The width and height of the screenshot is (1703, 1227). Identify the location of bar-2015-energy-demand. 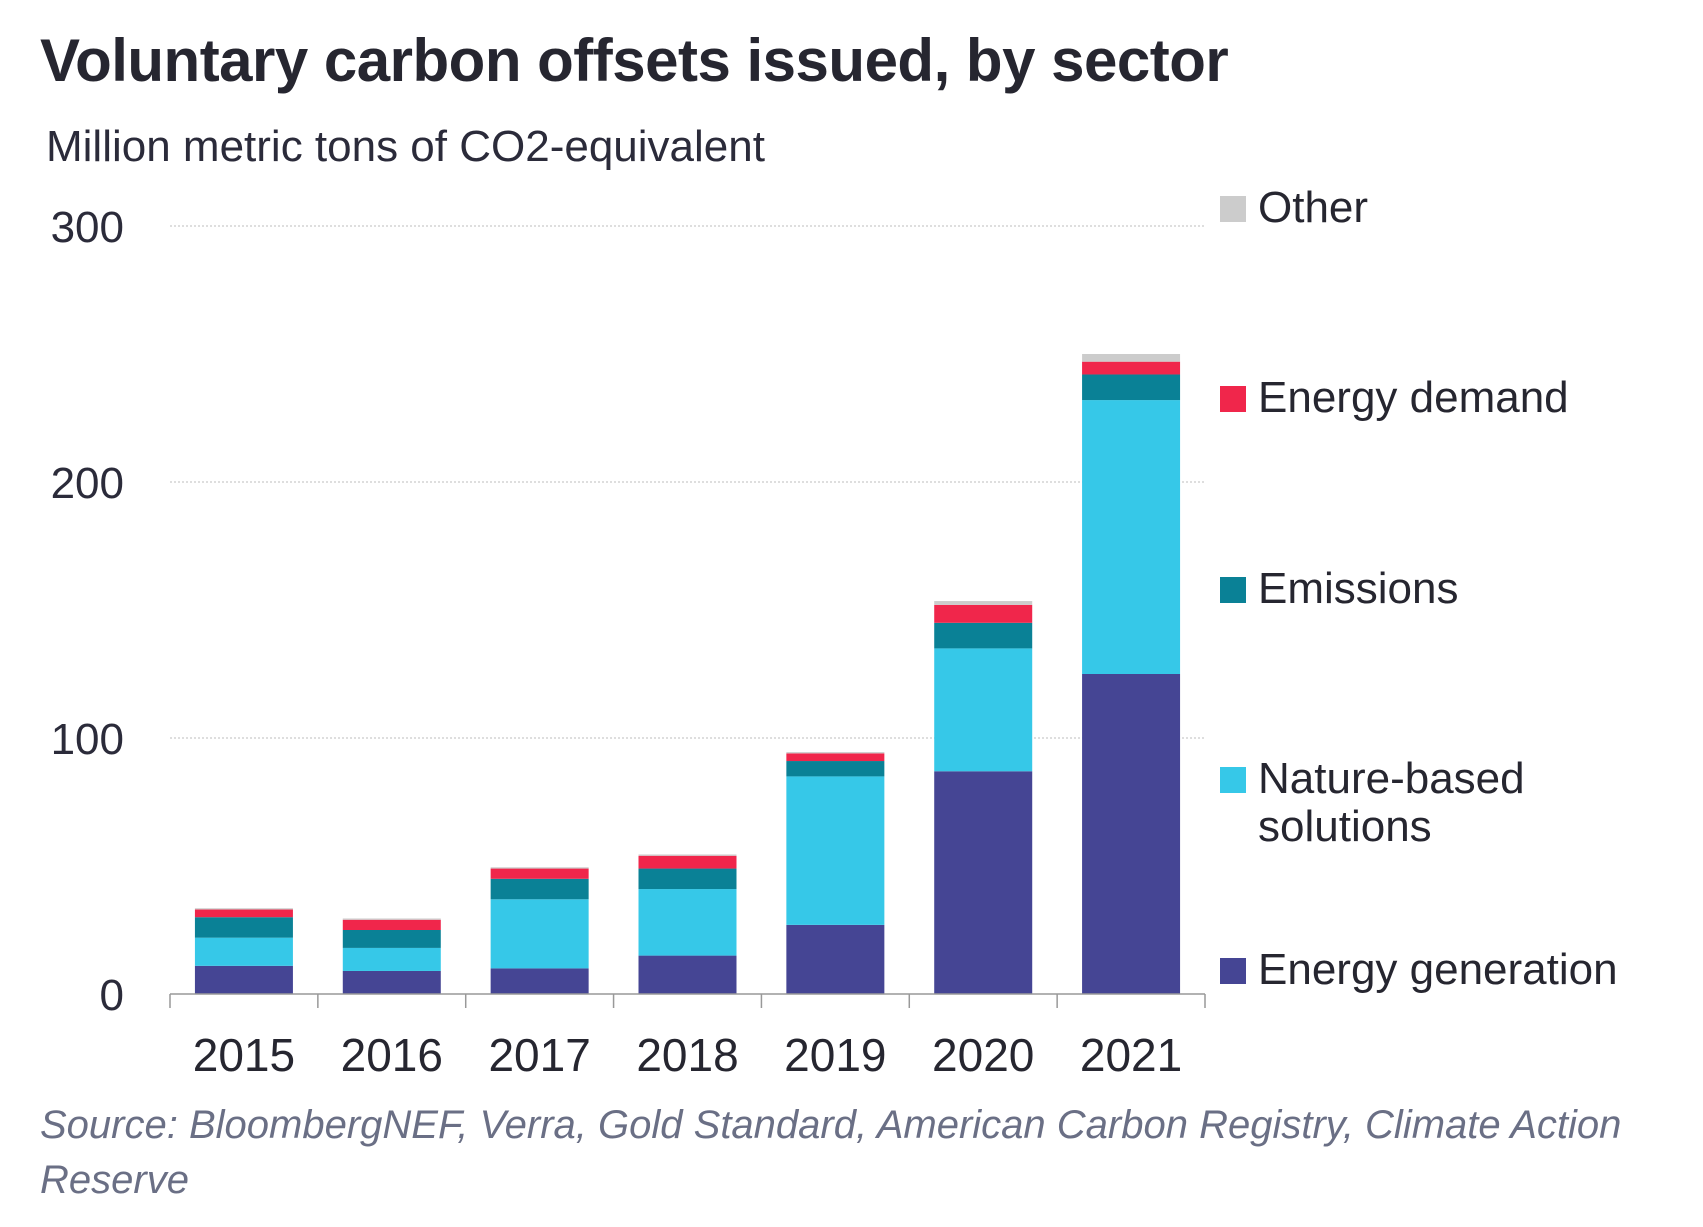
(243, 913).